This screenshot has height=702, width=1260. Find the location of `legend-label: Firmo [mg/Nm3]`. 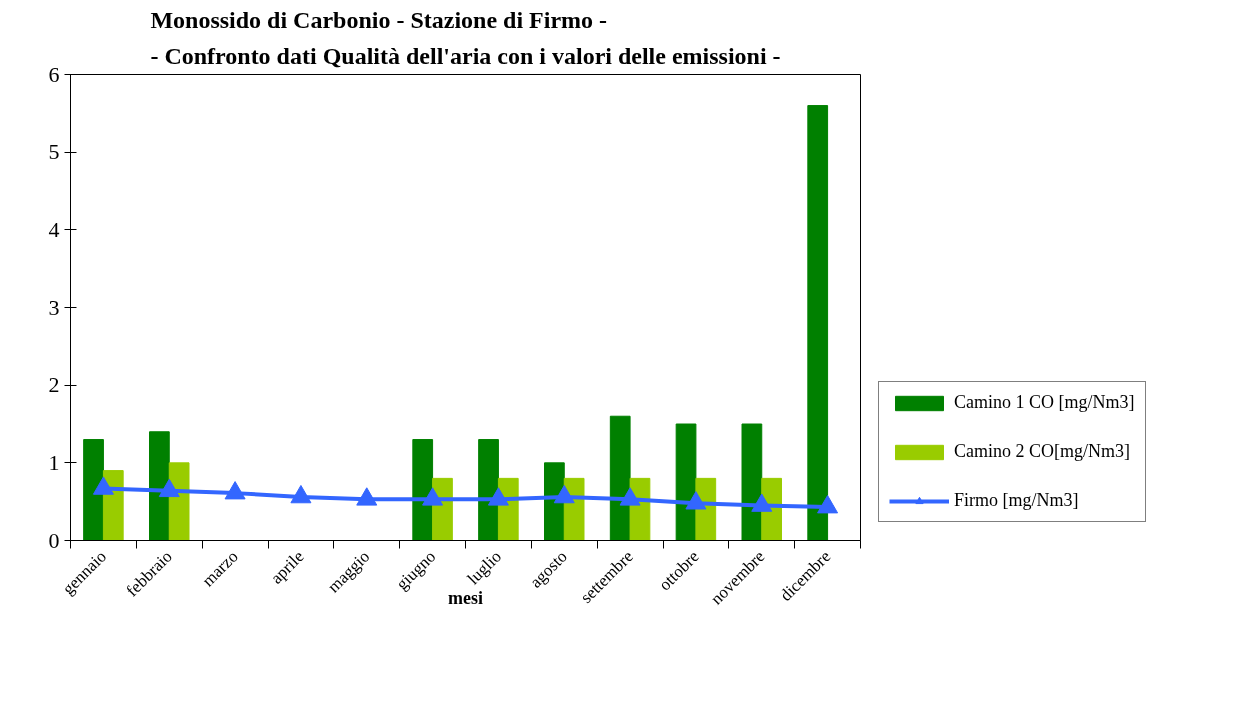

legend-label: Firmo [mg/Nm3] is located at coordinates (1016, 500).